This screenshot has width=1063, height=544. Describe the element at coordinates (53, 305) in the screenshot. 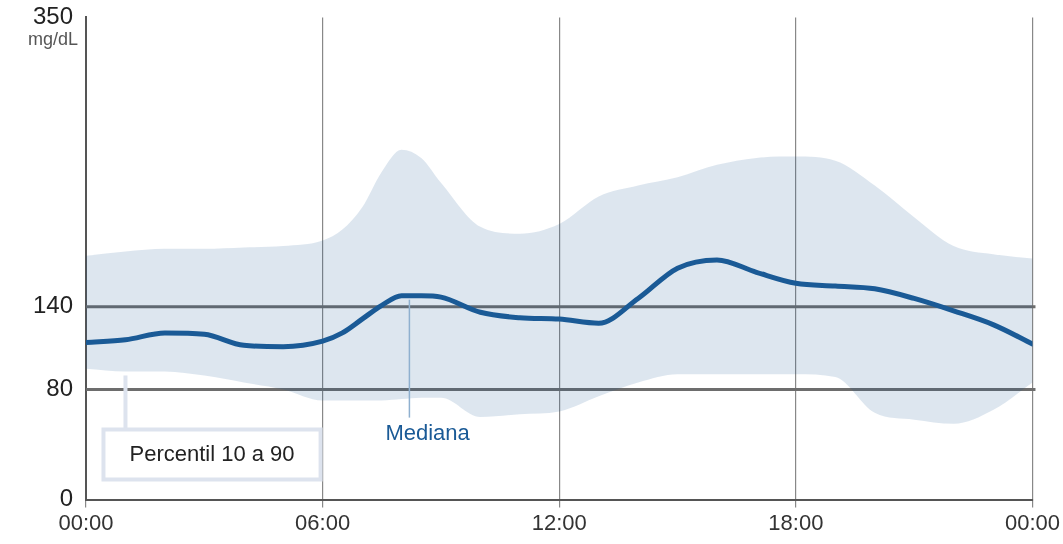

I see `y-tick-label: 140` at that location.